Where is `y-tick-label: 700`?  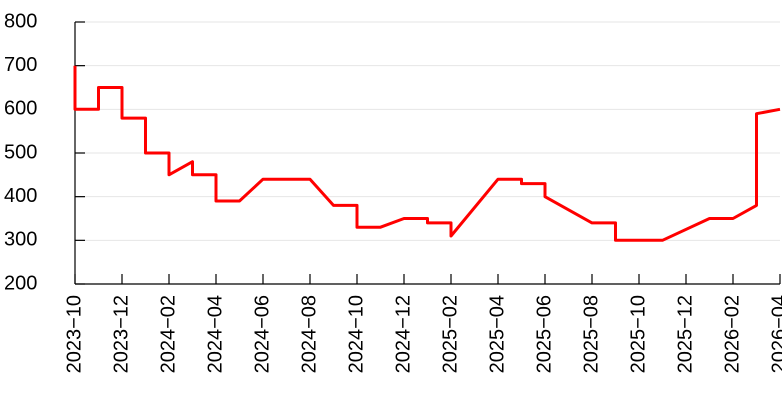
y-tick-label: 700 is located at coordinates (20, 65).